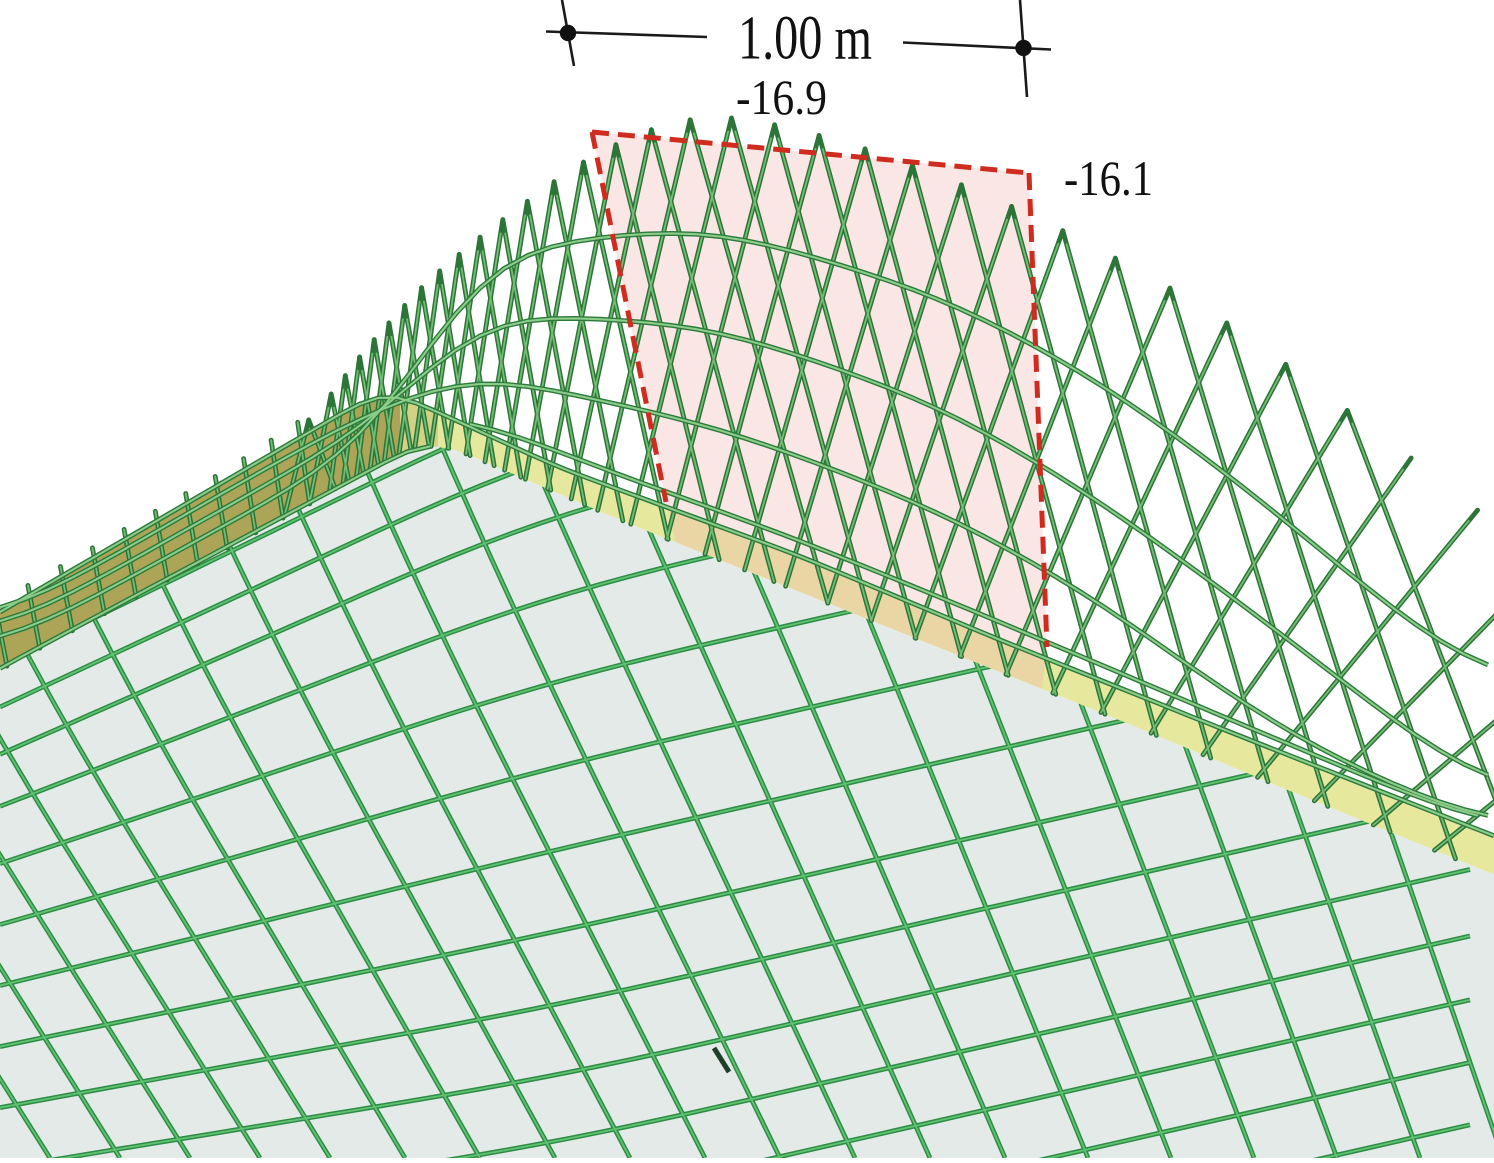  Describe the element at coordinates (1108, 178) in the screenshot. I see `svg-text: -16.1` at that location.